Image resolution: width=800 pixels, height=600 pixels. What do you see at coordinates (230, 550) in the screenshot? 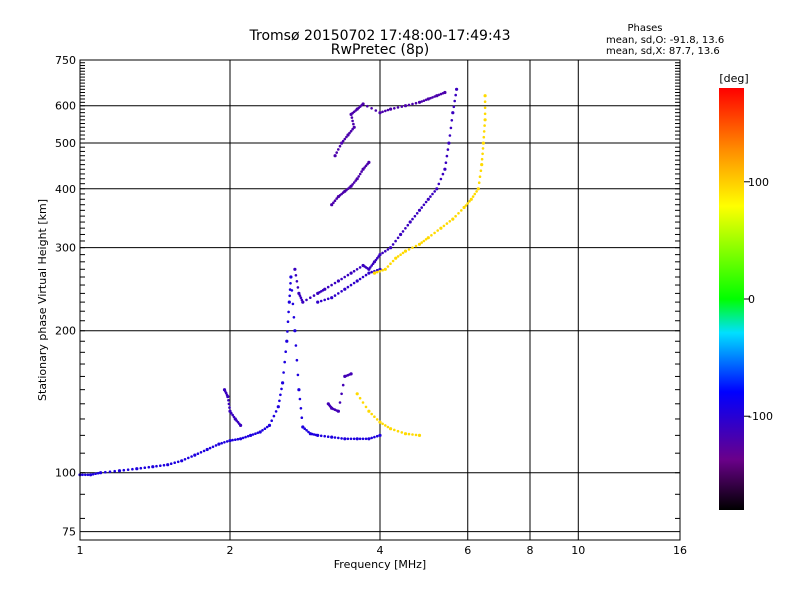
I see `x-tick-label: 2` at bounding box center [230, 550].